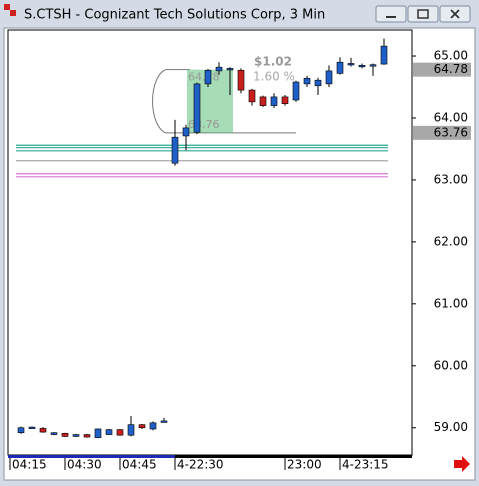 The width and height of the screenshot is (479, 486). What do you see at coordinates (84, 465) in the screenshot?
I see `x-tick-label: 04:30` at bounding box center [84, 465].